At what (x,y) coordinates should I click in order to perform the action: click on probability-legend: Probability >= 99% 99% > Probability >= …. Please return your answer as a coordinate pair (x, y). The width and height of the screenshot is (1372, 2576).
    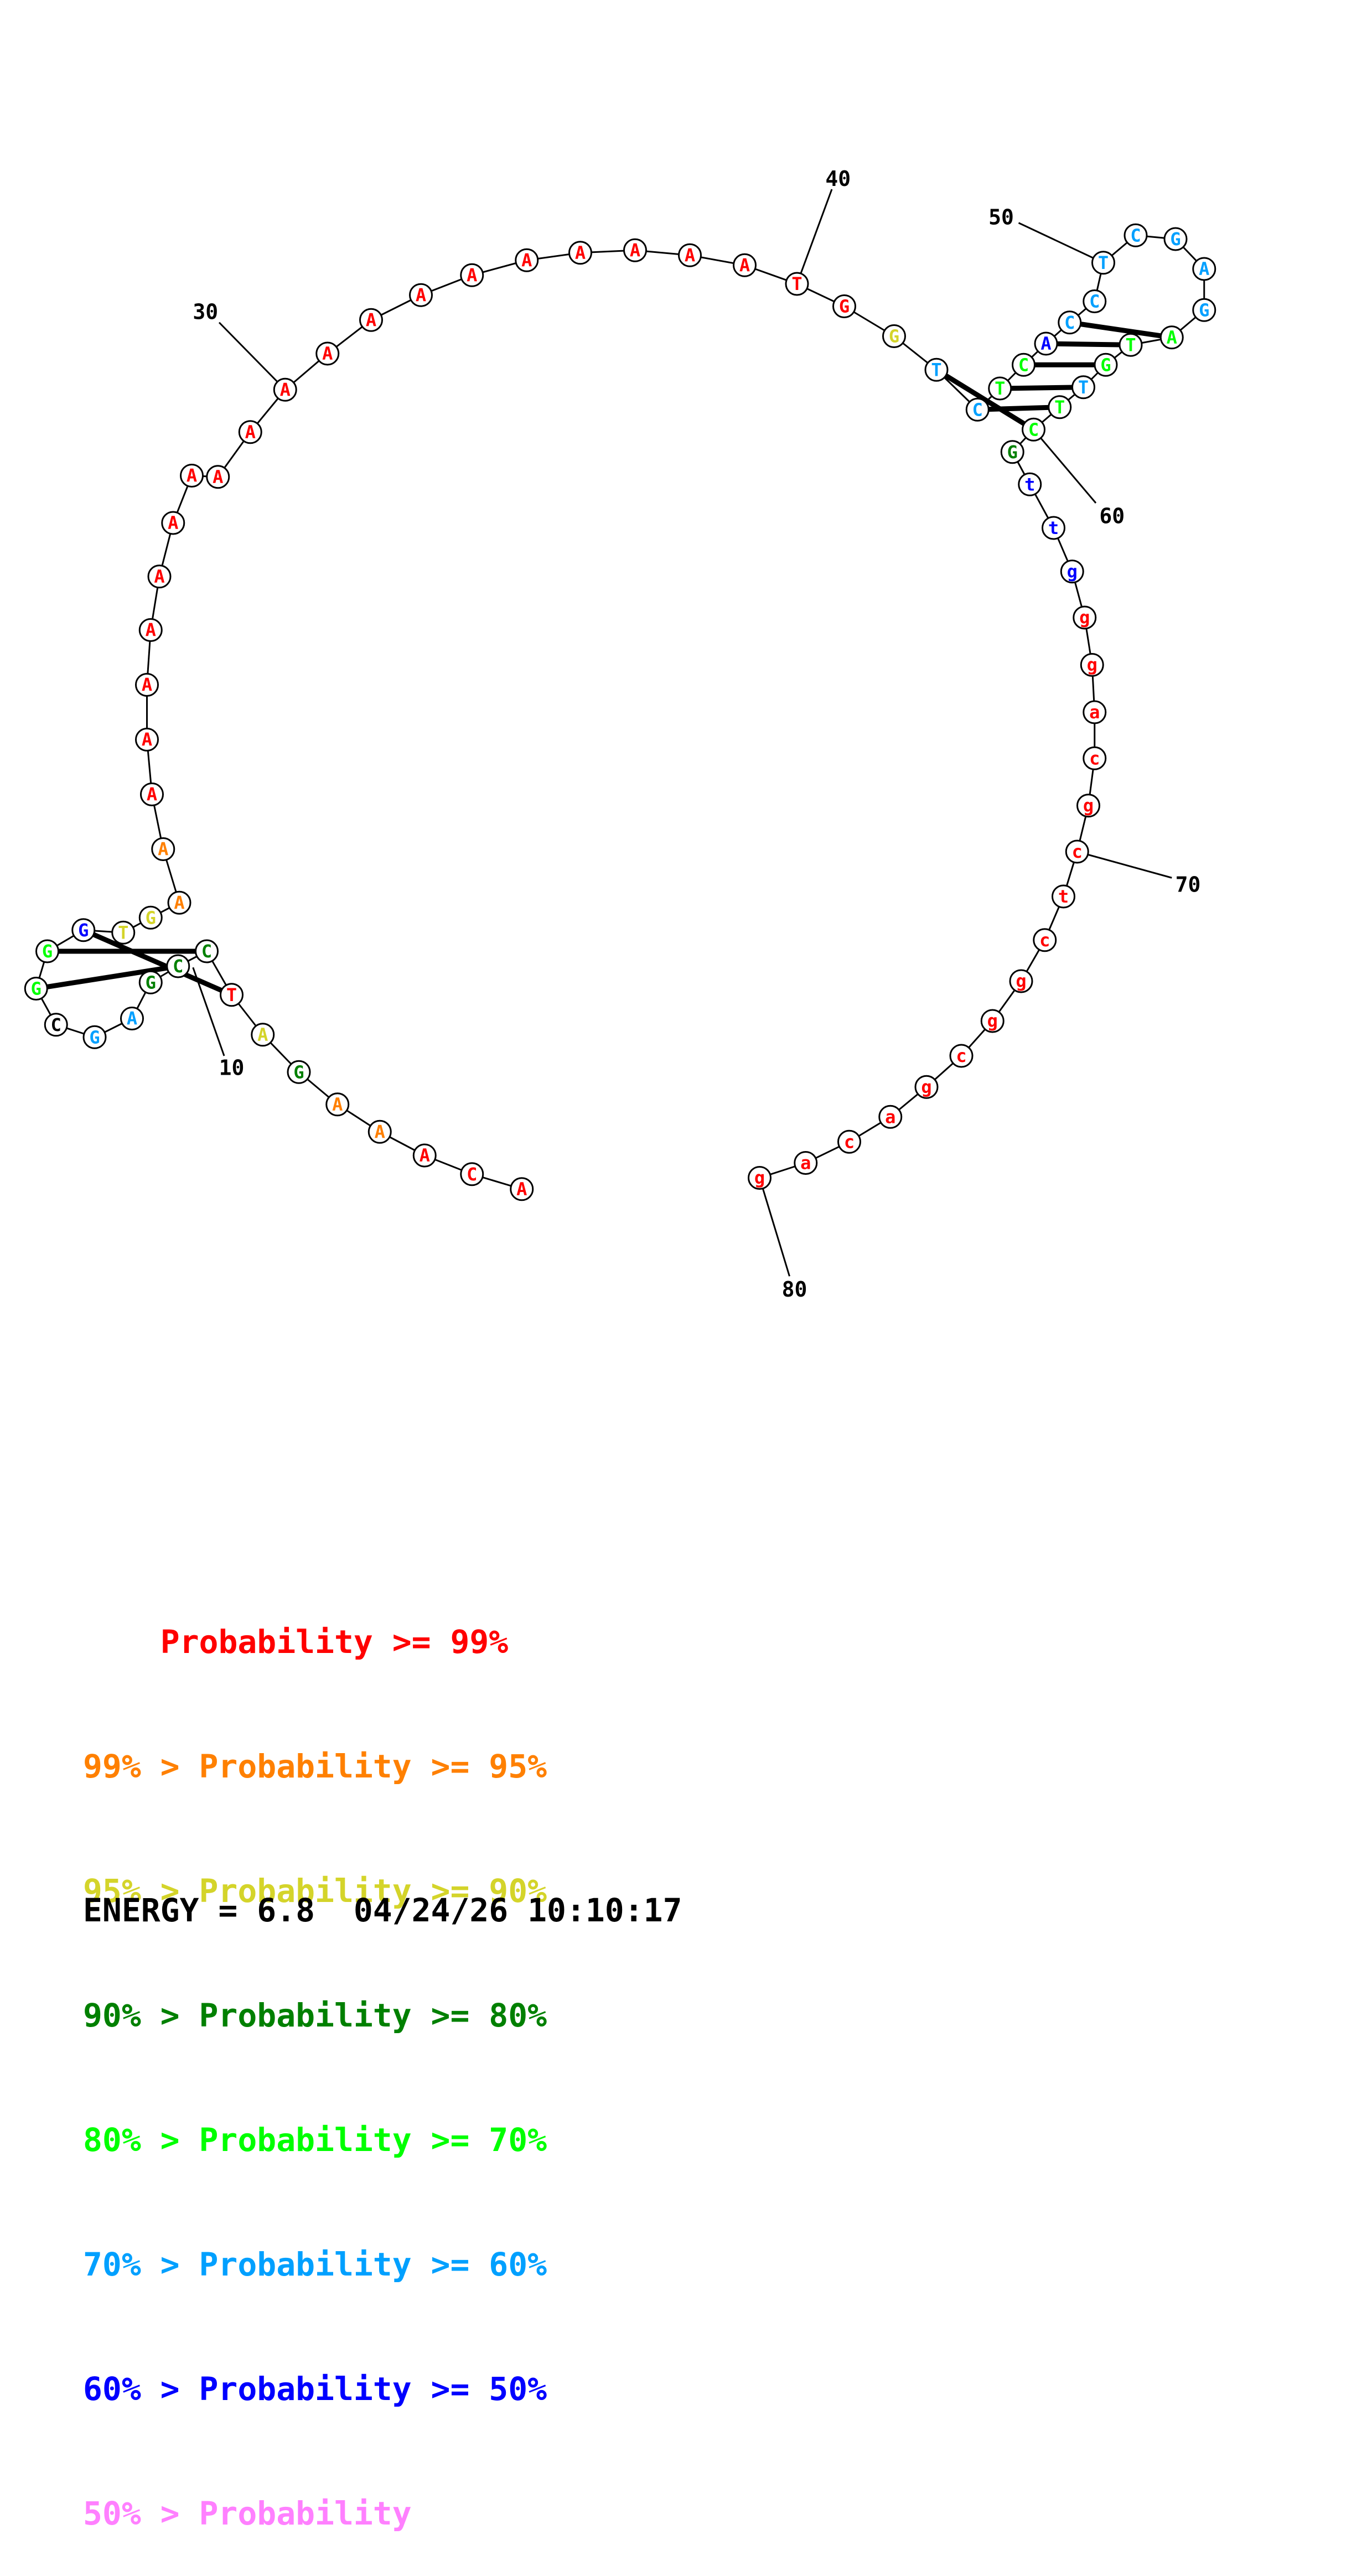
    Looking at the image, I should click on (315, 2057).